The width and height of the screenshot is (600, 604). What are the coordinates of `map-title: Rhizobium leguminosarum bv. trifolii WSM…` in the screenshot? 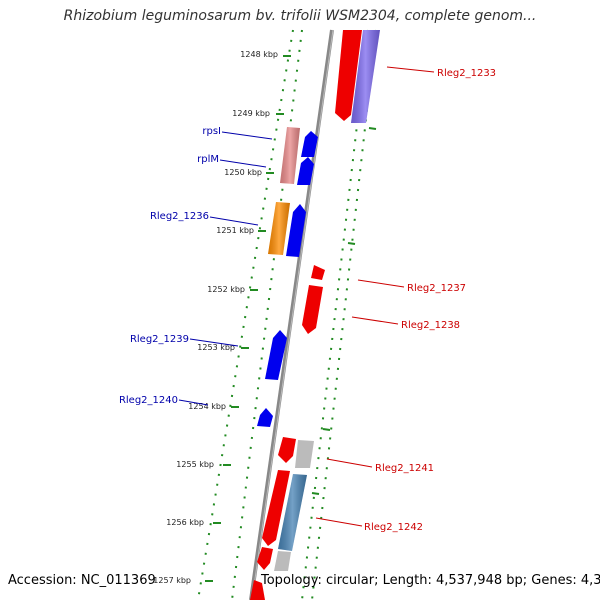 It's located at (300, 16).